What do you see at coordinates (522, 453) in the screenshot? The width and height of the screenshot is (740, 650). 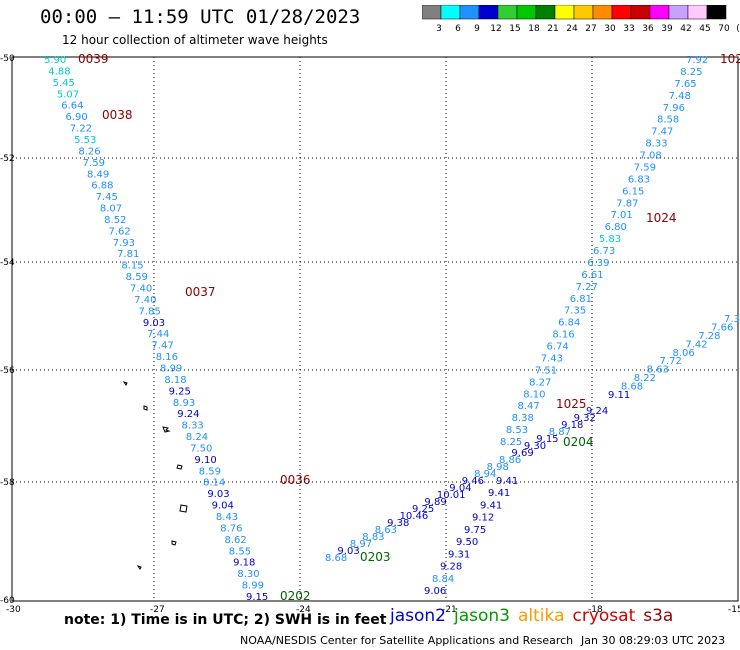 I see `wave-height-value: 9.69` at bounding box center [522, 453].